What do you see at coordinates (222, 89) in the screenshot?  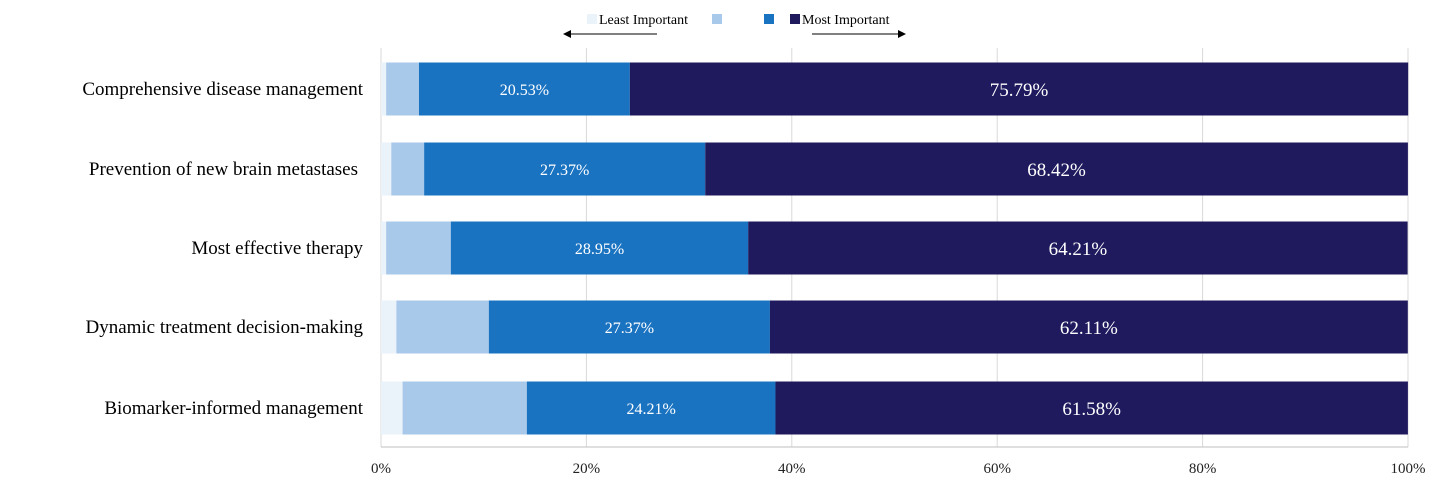 I see `category-label-0: Comprehensive disease management` at bounding box center [222, 89].